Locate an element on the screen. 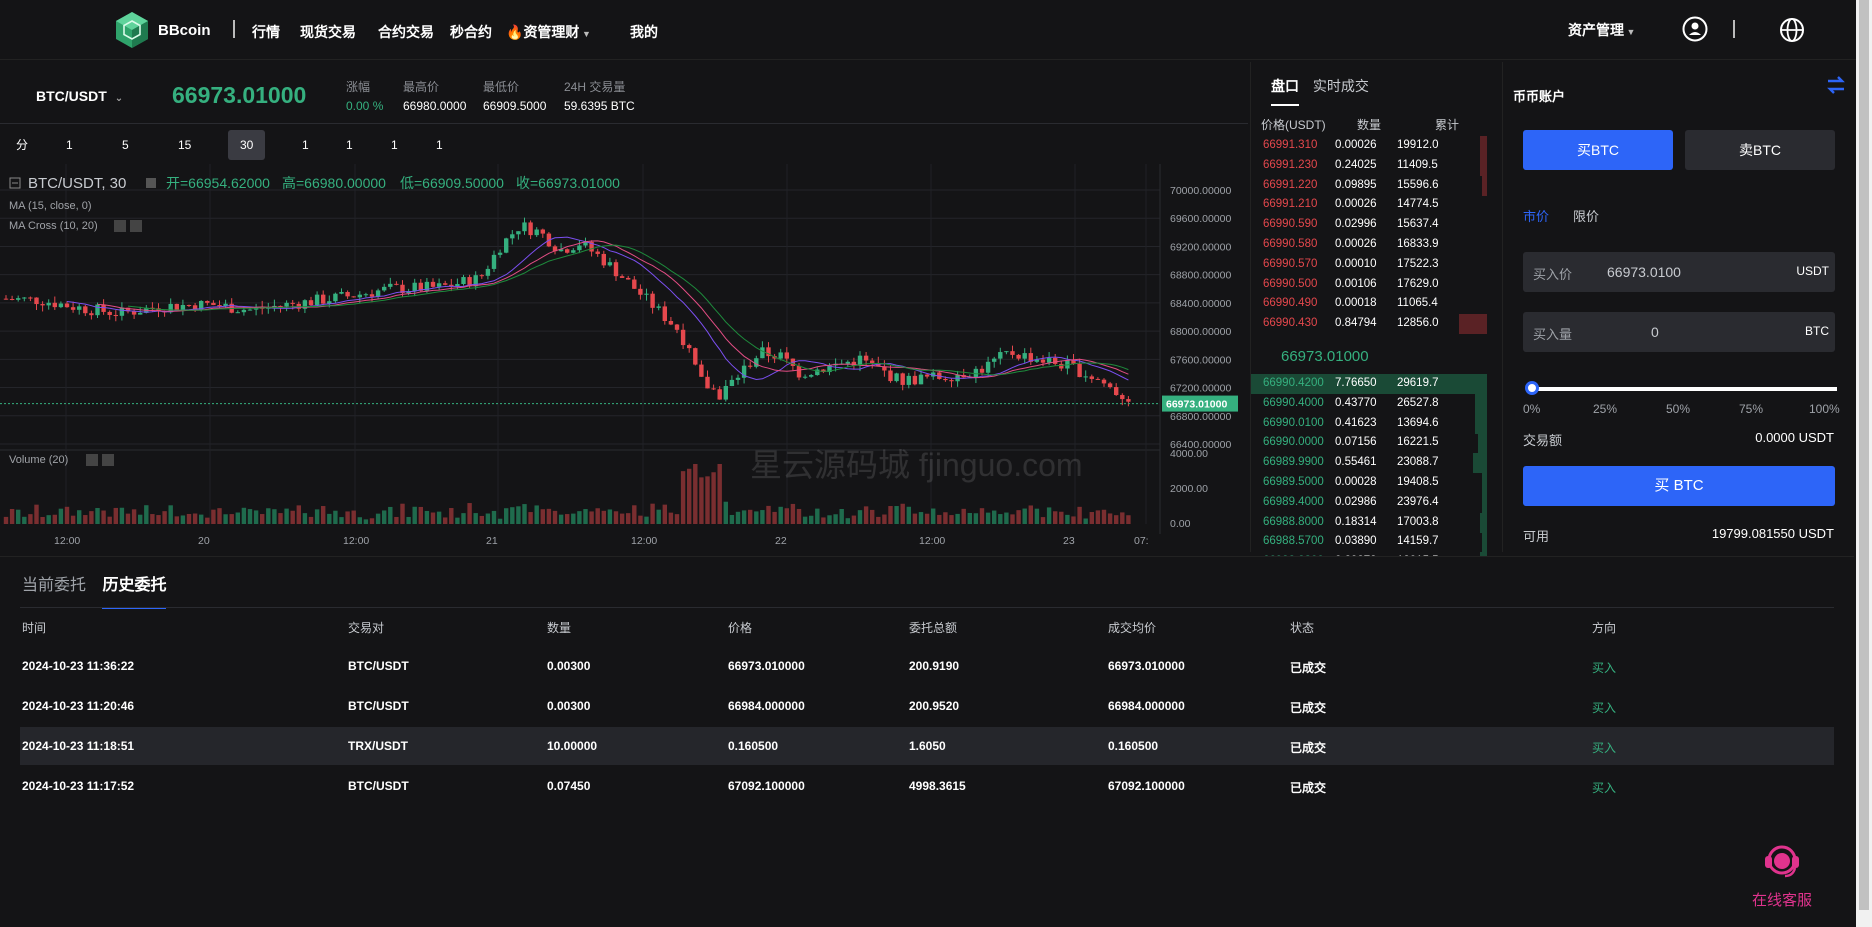  book-qty: 0.00026 is located at coordinates (1356, 204).